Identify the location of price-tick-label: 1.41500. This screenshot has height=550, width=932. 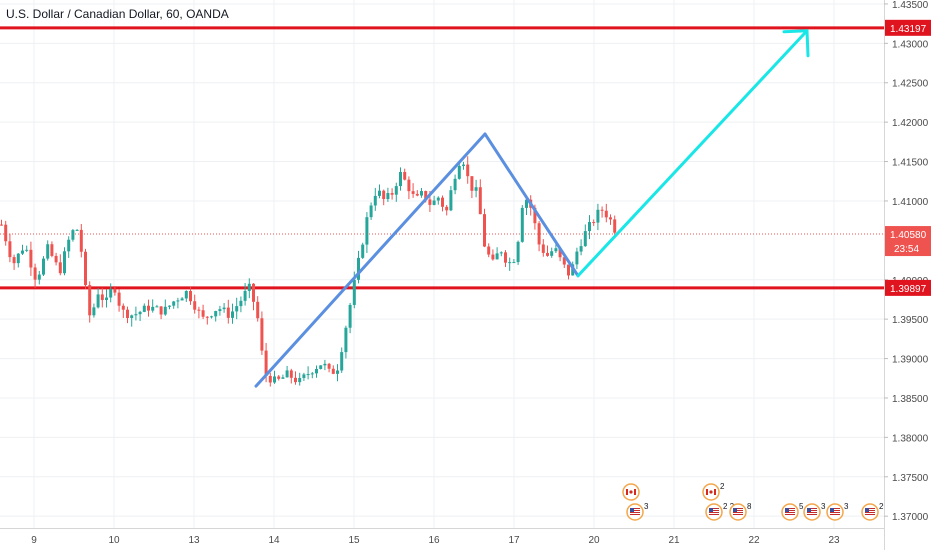
(910, 163).